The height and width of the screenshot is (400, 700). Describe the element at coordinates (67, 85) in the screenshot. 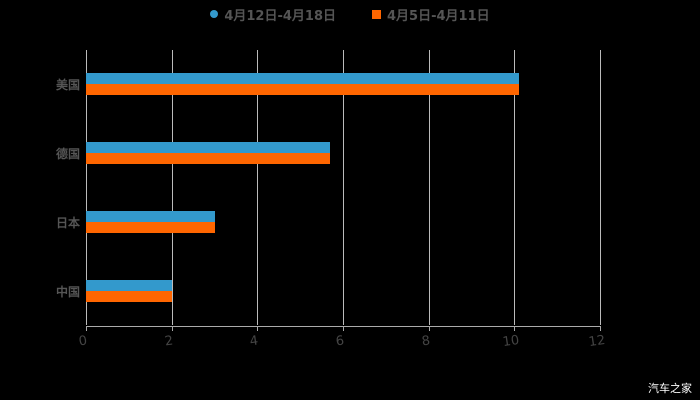

I see `category-label: 美国` at that location.